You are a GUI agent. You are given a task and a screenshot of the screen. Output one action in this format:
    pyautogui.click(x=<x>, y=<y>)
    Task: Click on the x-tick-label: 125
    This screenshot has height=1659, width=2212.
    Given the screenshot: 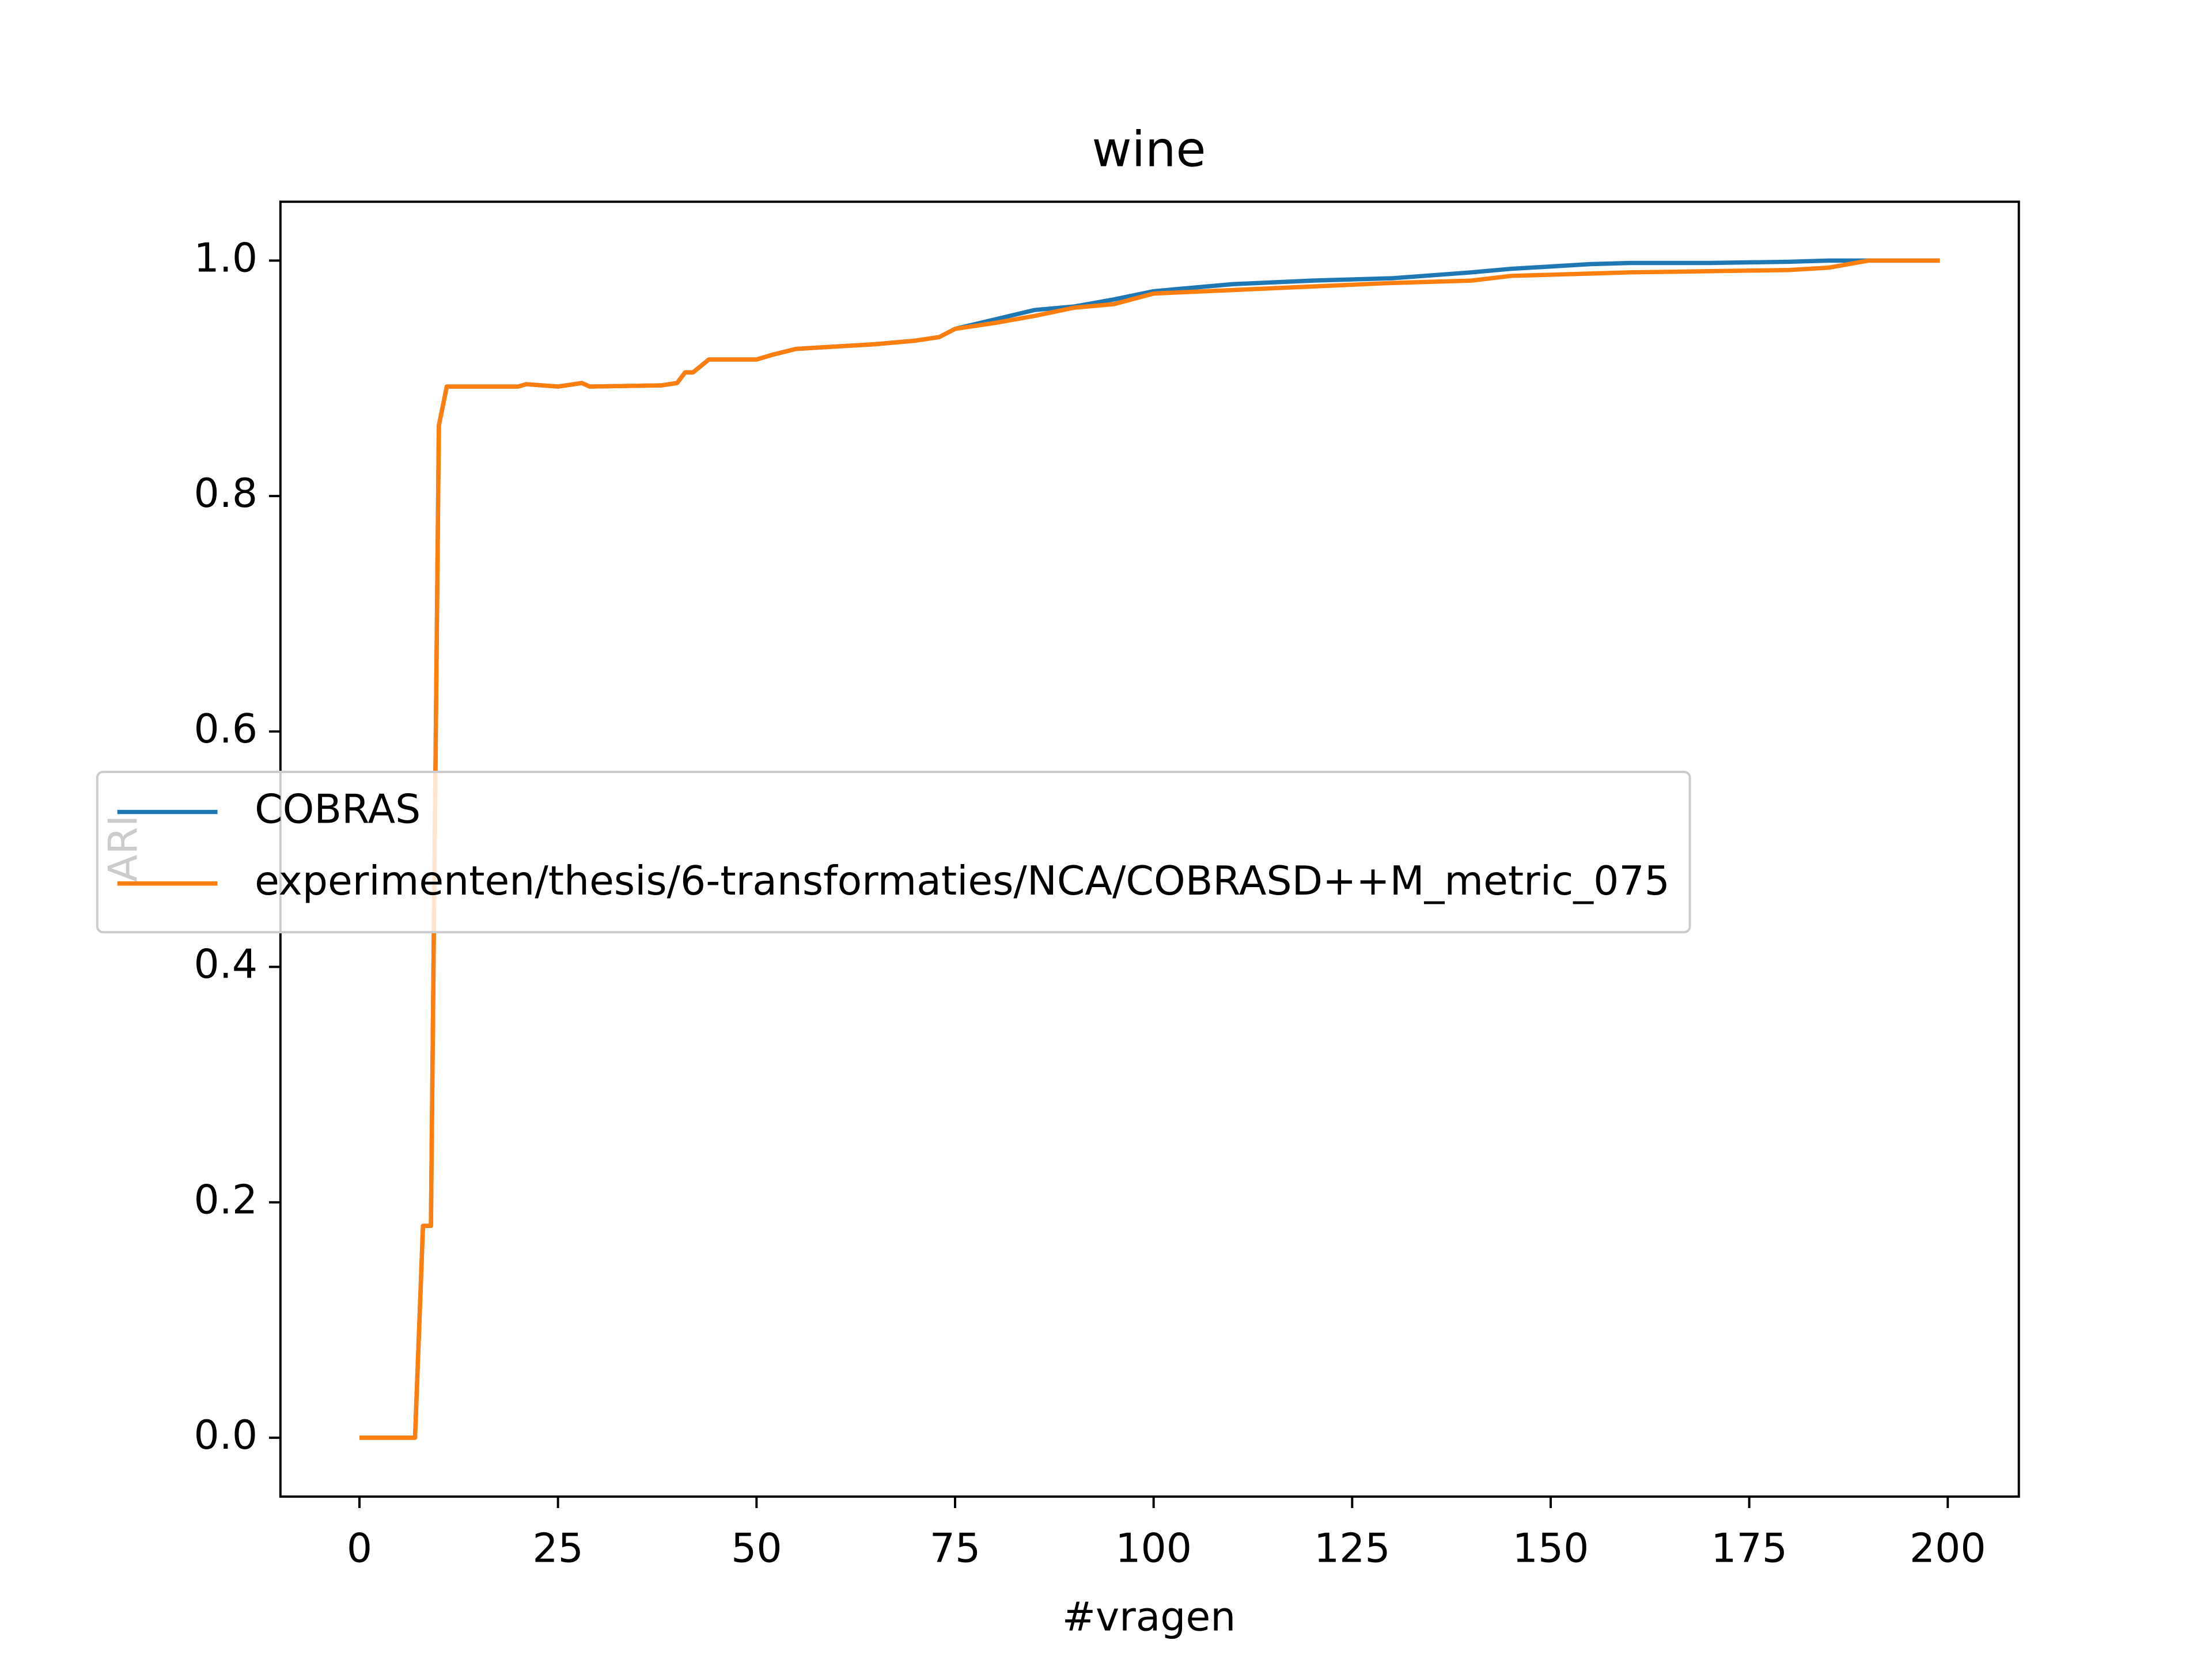 What is the action you would take?
    pyautogui.click(x=1352, y=1548)
    